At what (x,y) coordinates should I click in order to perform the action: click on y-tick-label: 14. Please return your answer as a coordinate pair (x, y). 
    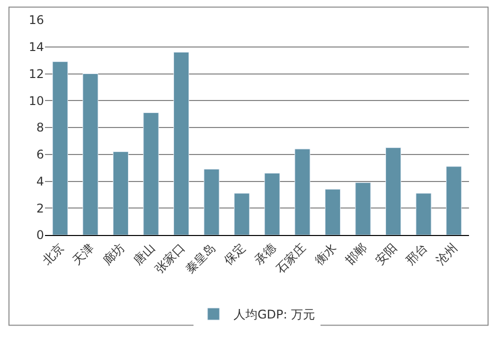
    Looking at the image, I should click on (36, 47).